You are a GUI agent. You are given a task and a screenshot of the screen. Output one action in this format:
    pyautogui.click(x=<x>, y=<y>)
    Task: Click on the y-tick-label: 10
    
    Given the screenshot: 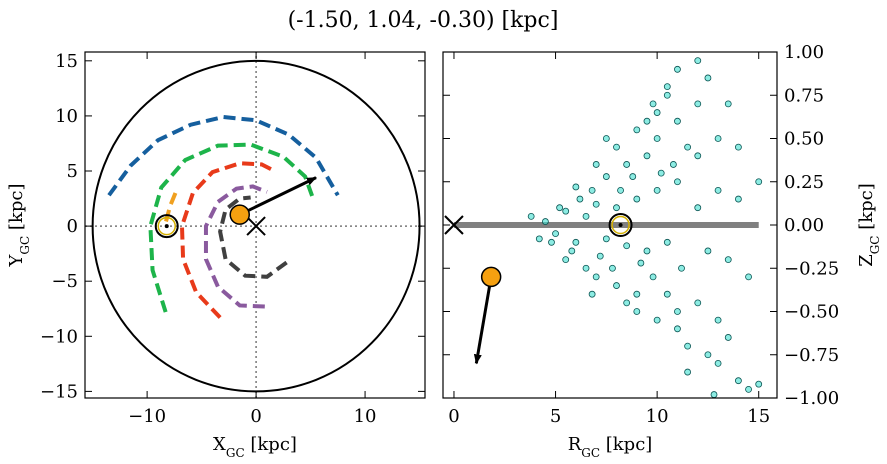 What is the action you would take?
    pyautogui.click(x=66, y=116)
    